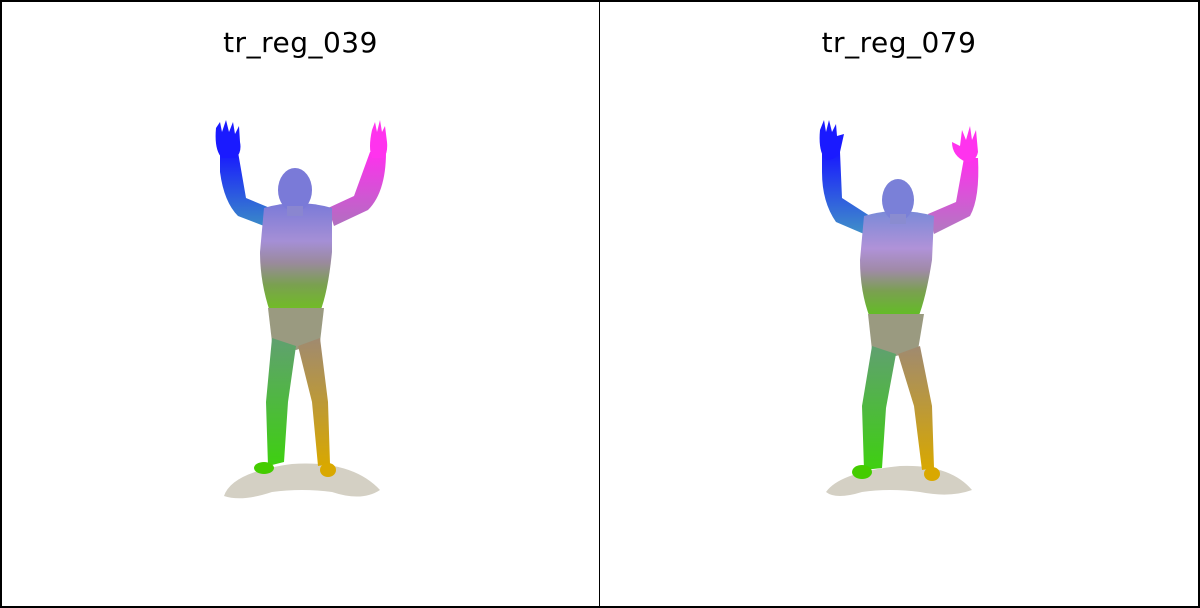 The image size is (1200, 608). What do you see at coordinates (899, 42) in the screenshot?
I see `panel-title: tr_reg_079` at bounding box center [899, 42].